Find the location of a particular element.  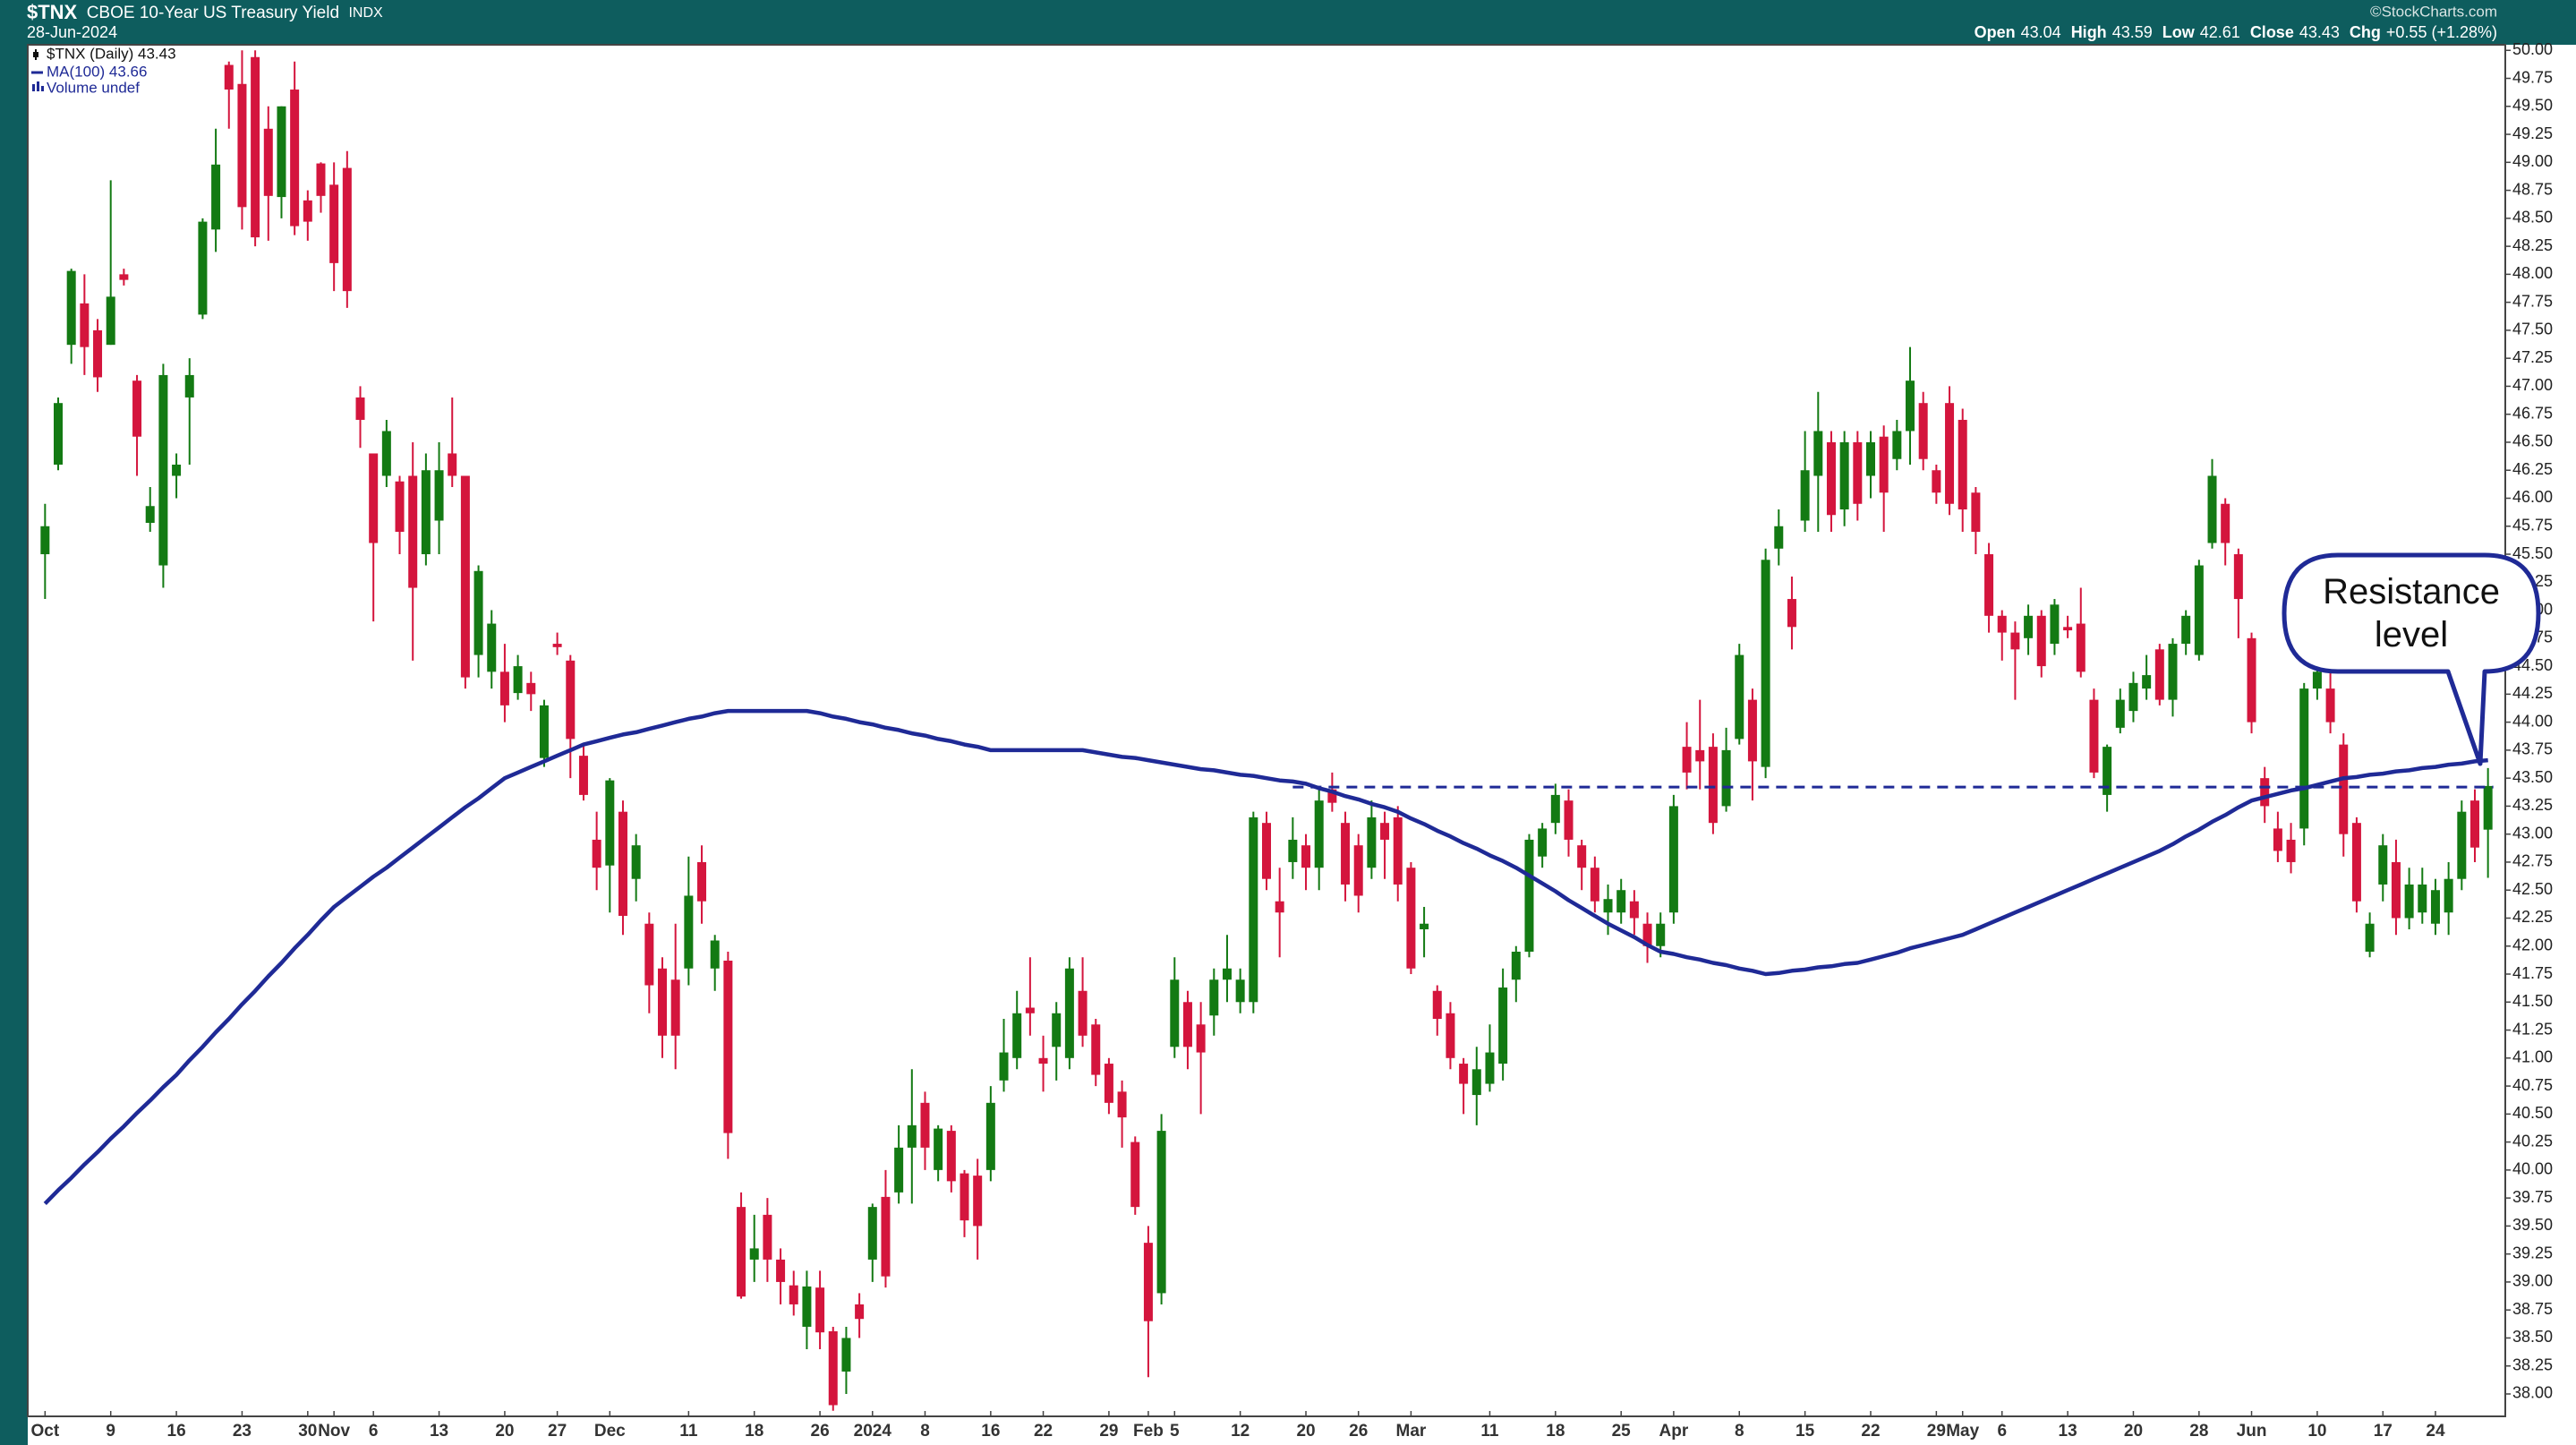

y-tick-label: 49.75 is located at coordinates (2532, 77).